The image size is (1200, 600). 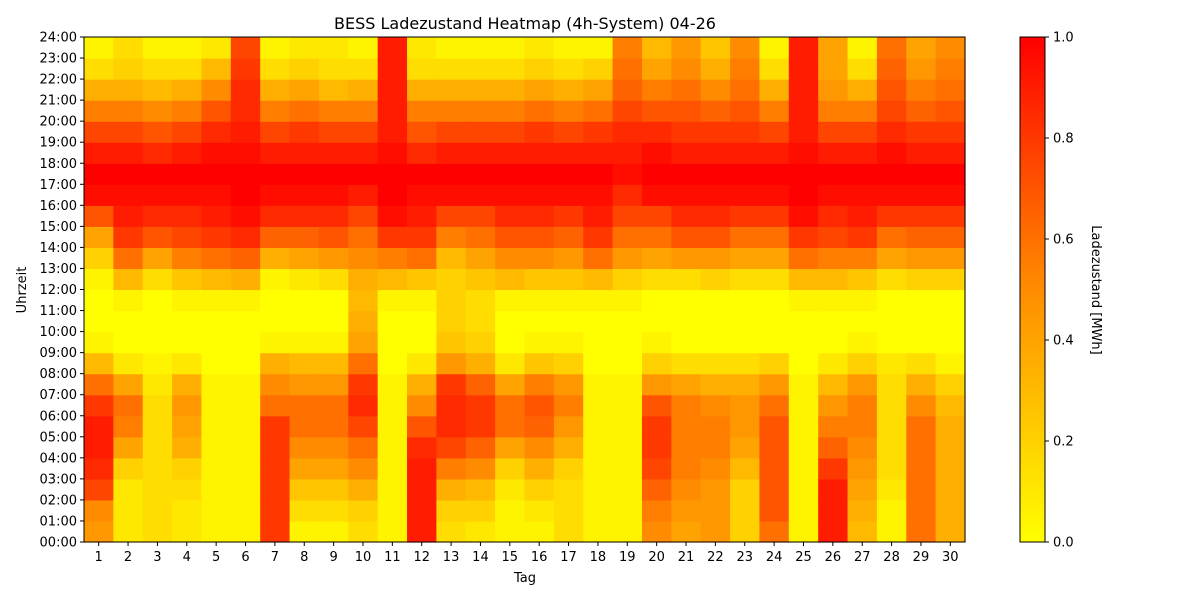 What do you see at coordinates (58, 269) in the screenshot?
I see `y-tick-label: 13:00` at bounding box center [58, 269].